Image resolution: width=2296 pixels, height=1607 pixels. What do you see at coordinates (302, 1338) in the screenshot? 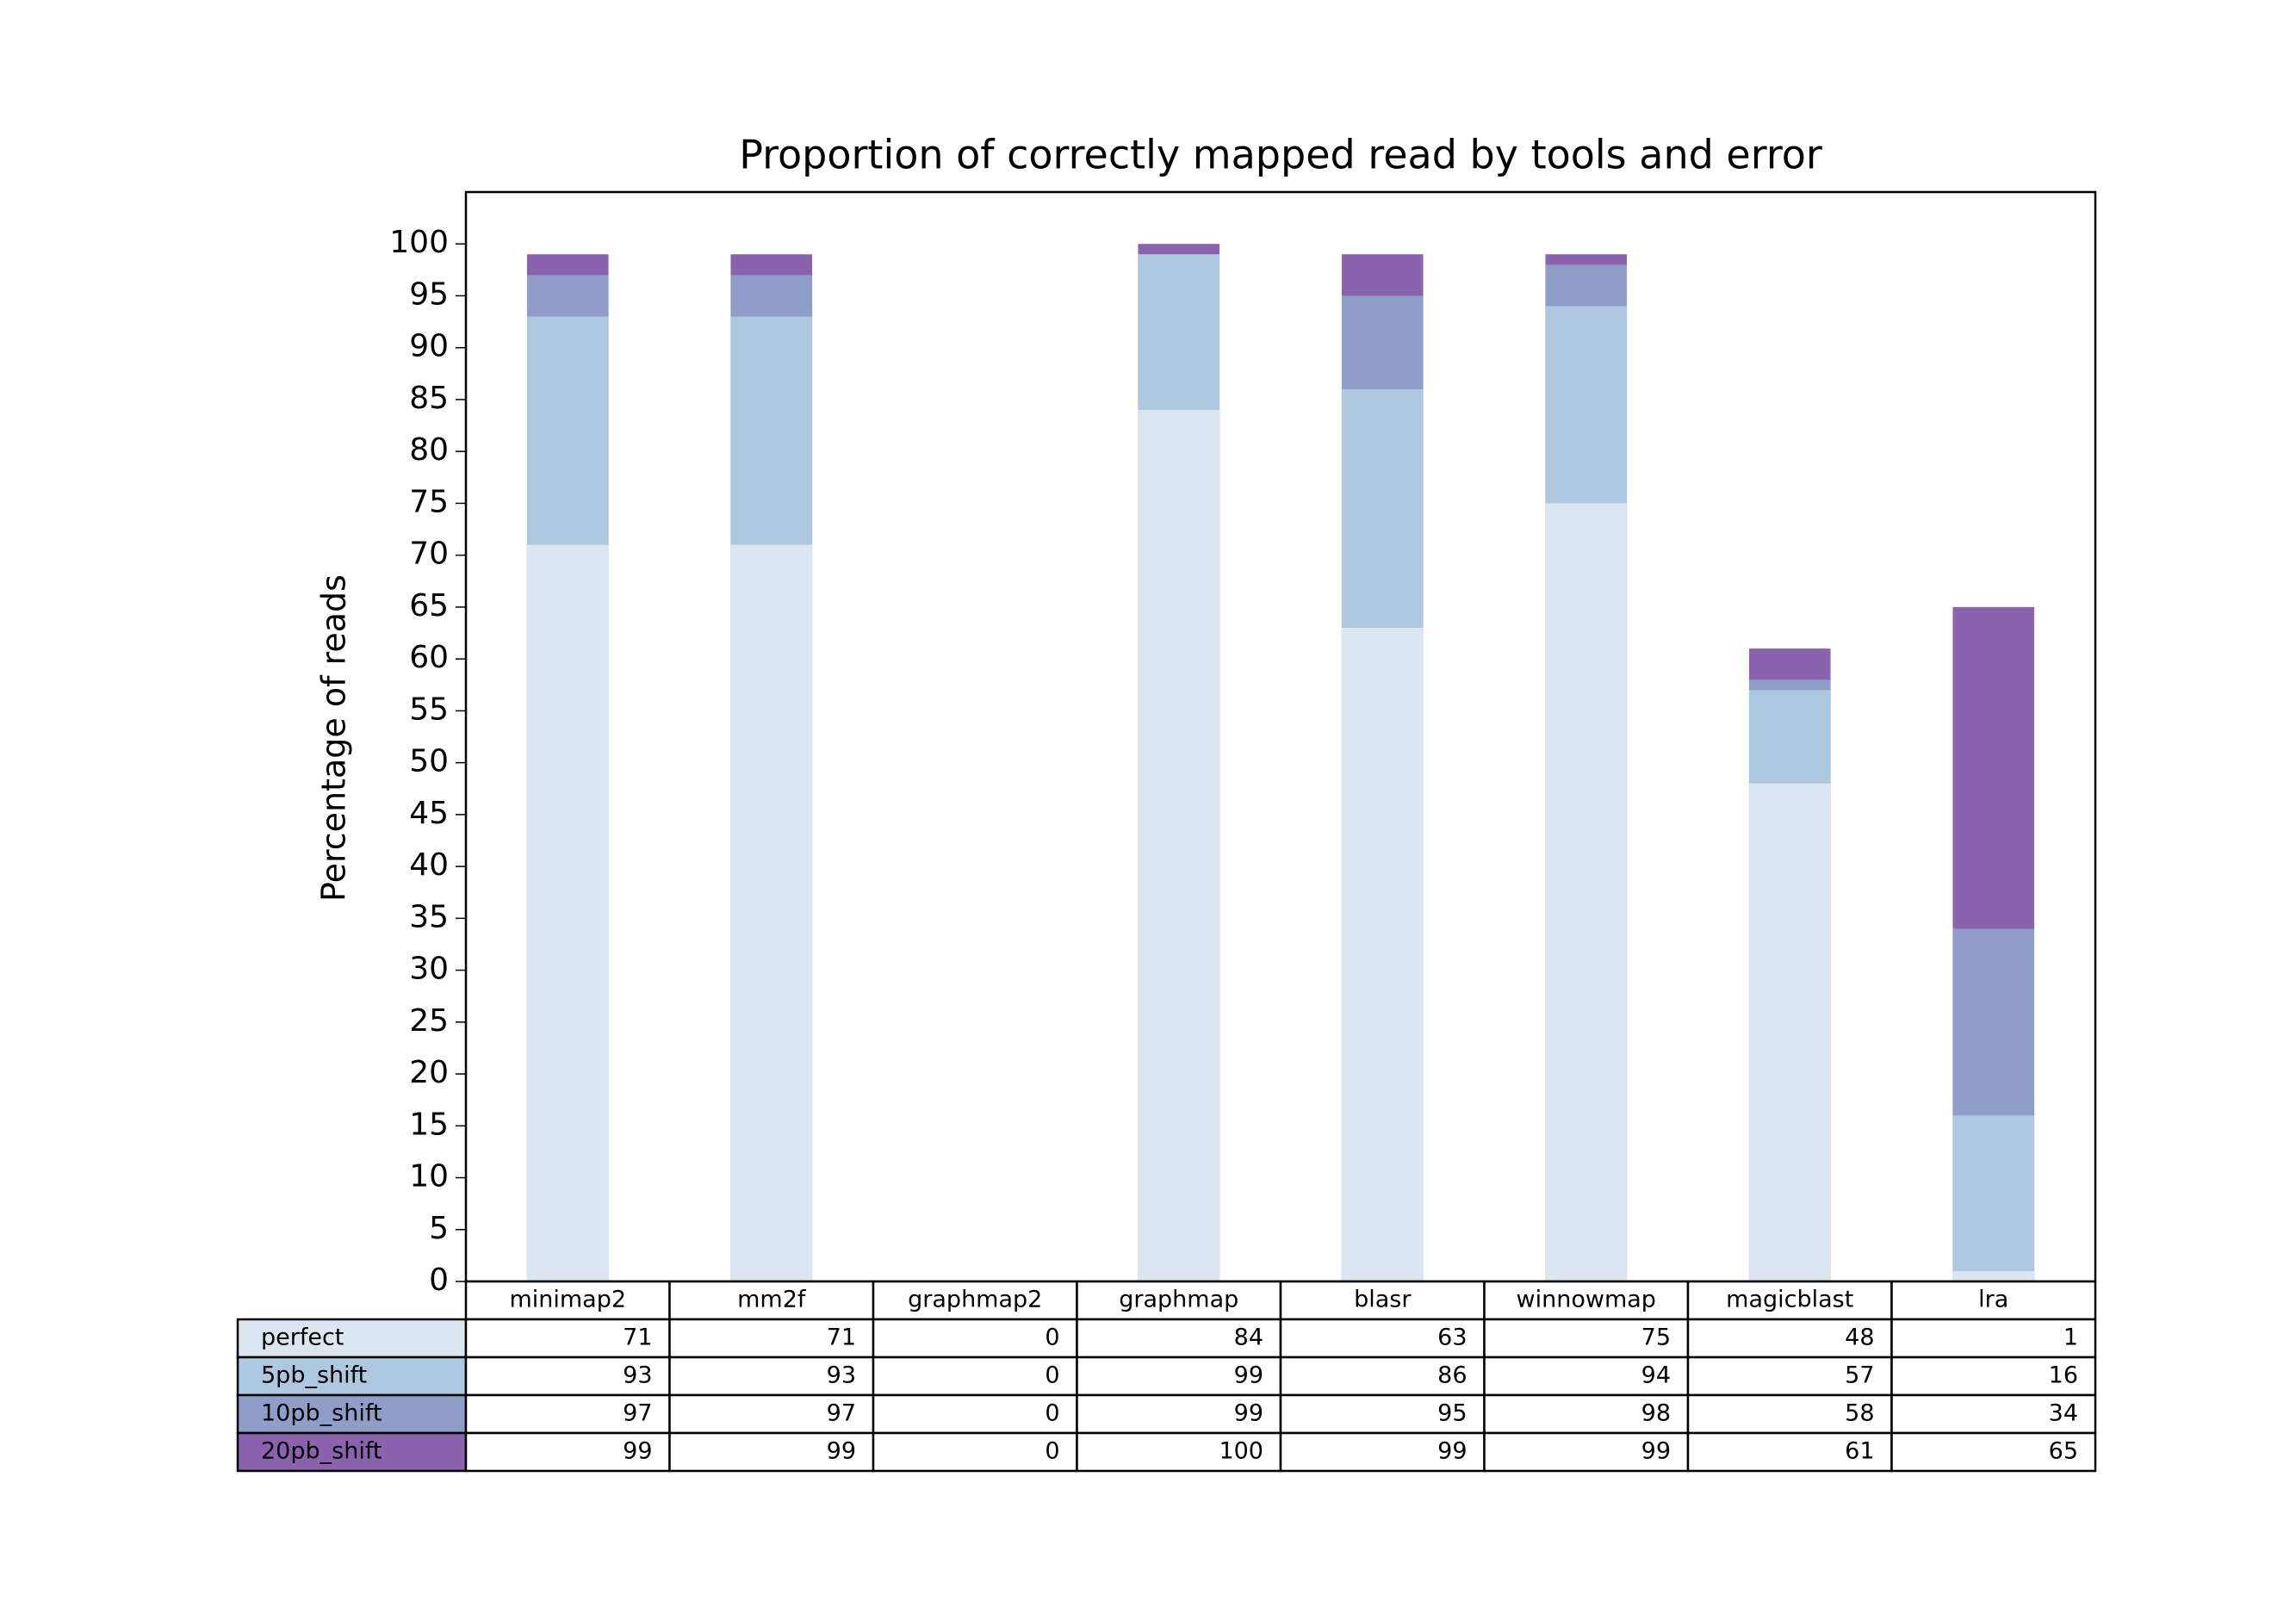
I see `legend-label: perfect` at bounding box center [302, 1338].